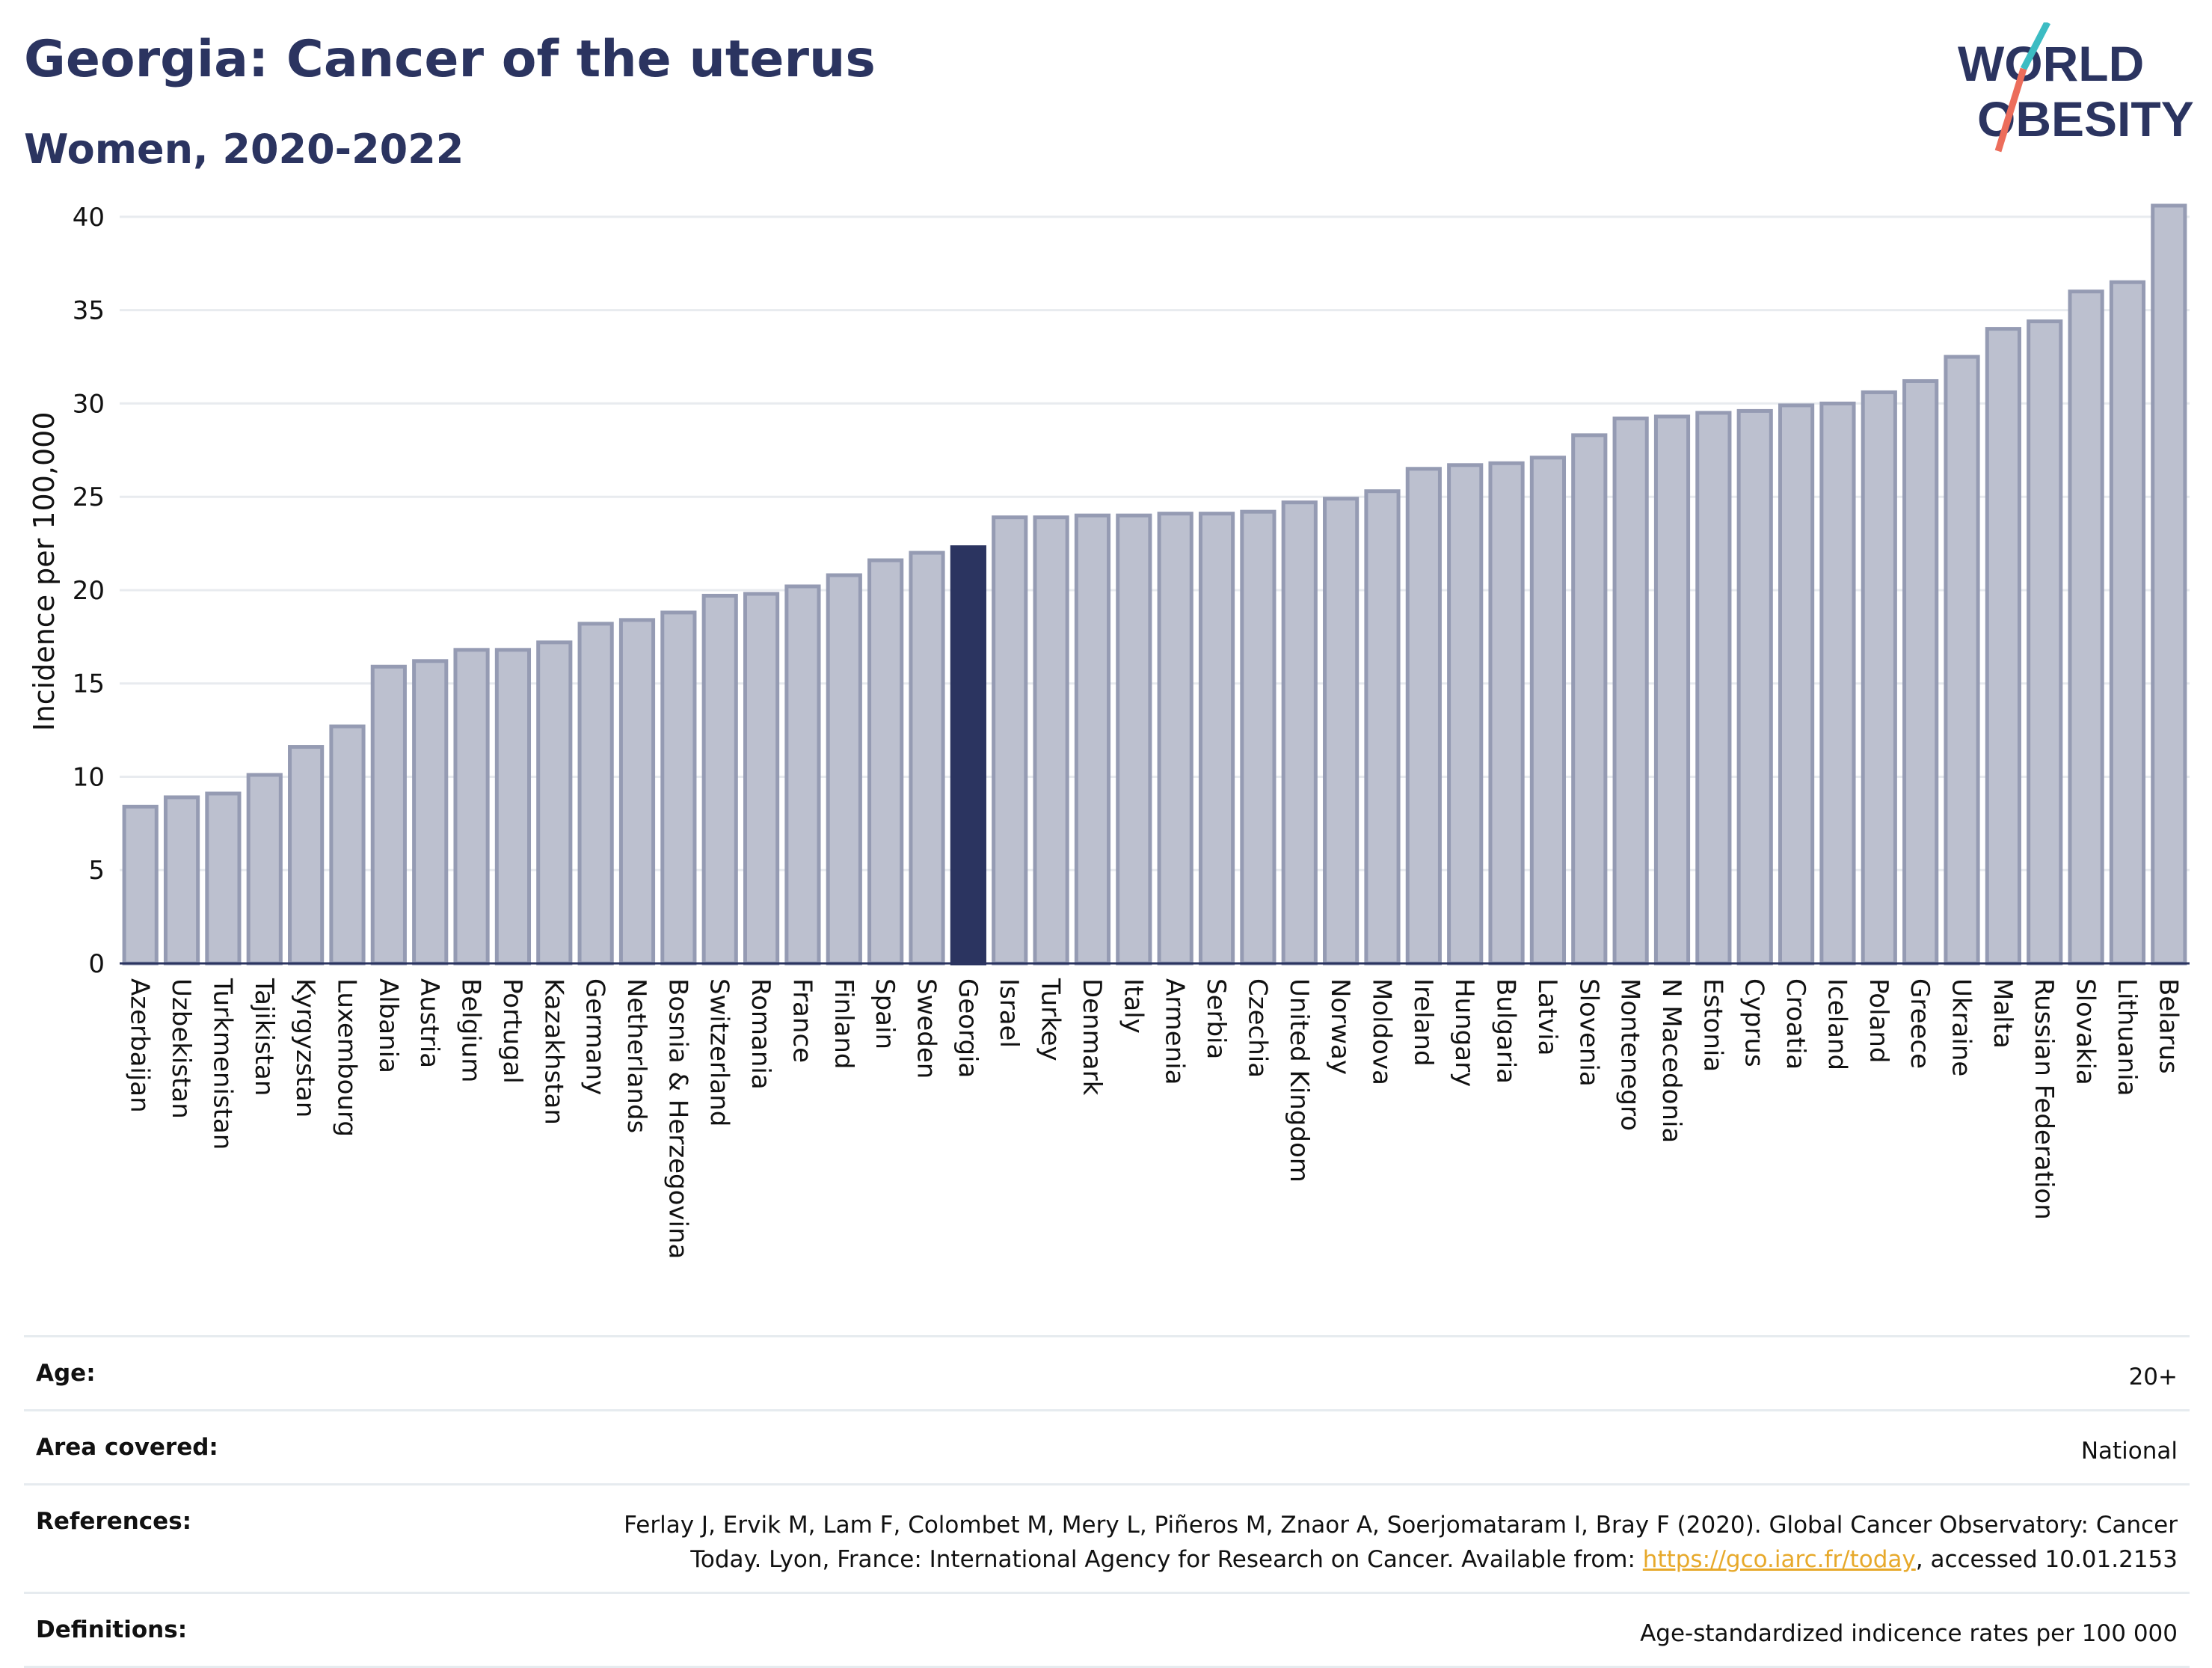 The height and width of the screenshot is (1668, 2212). What do you see at coordinates (1299, 733) in the screenshot?
I see `bar-united-kingdom` at bounding box center [1299, 733].